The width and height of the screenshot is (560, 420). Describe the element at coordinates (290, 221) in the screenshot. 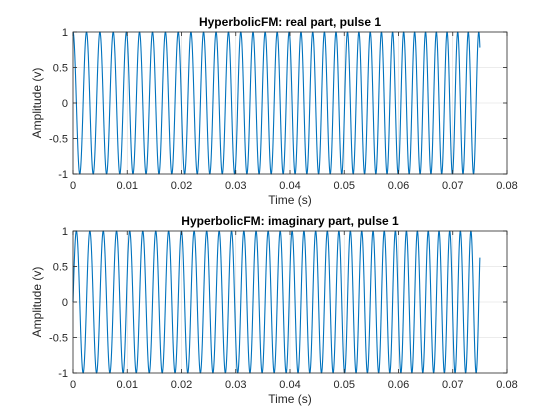

I see `chart-title: HyperbolicFM: imaginary part, pulse 1` at that location.